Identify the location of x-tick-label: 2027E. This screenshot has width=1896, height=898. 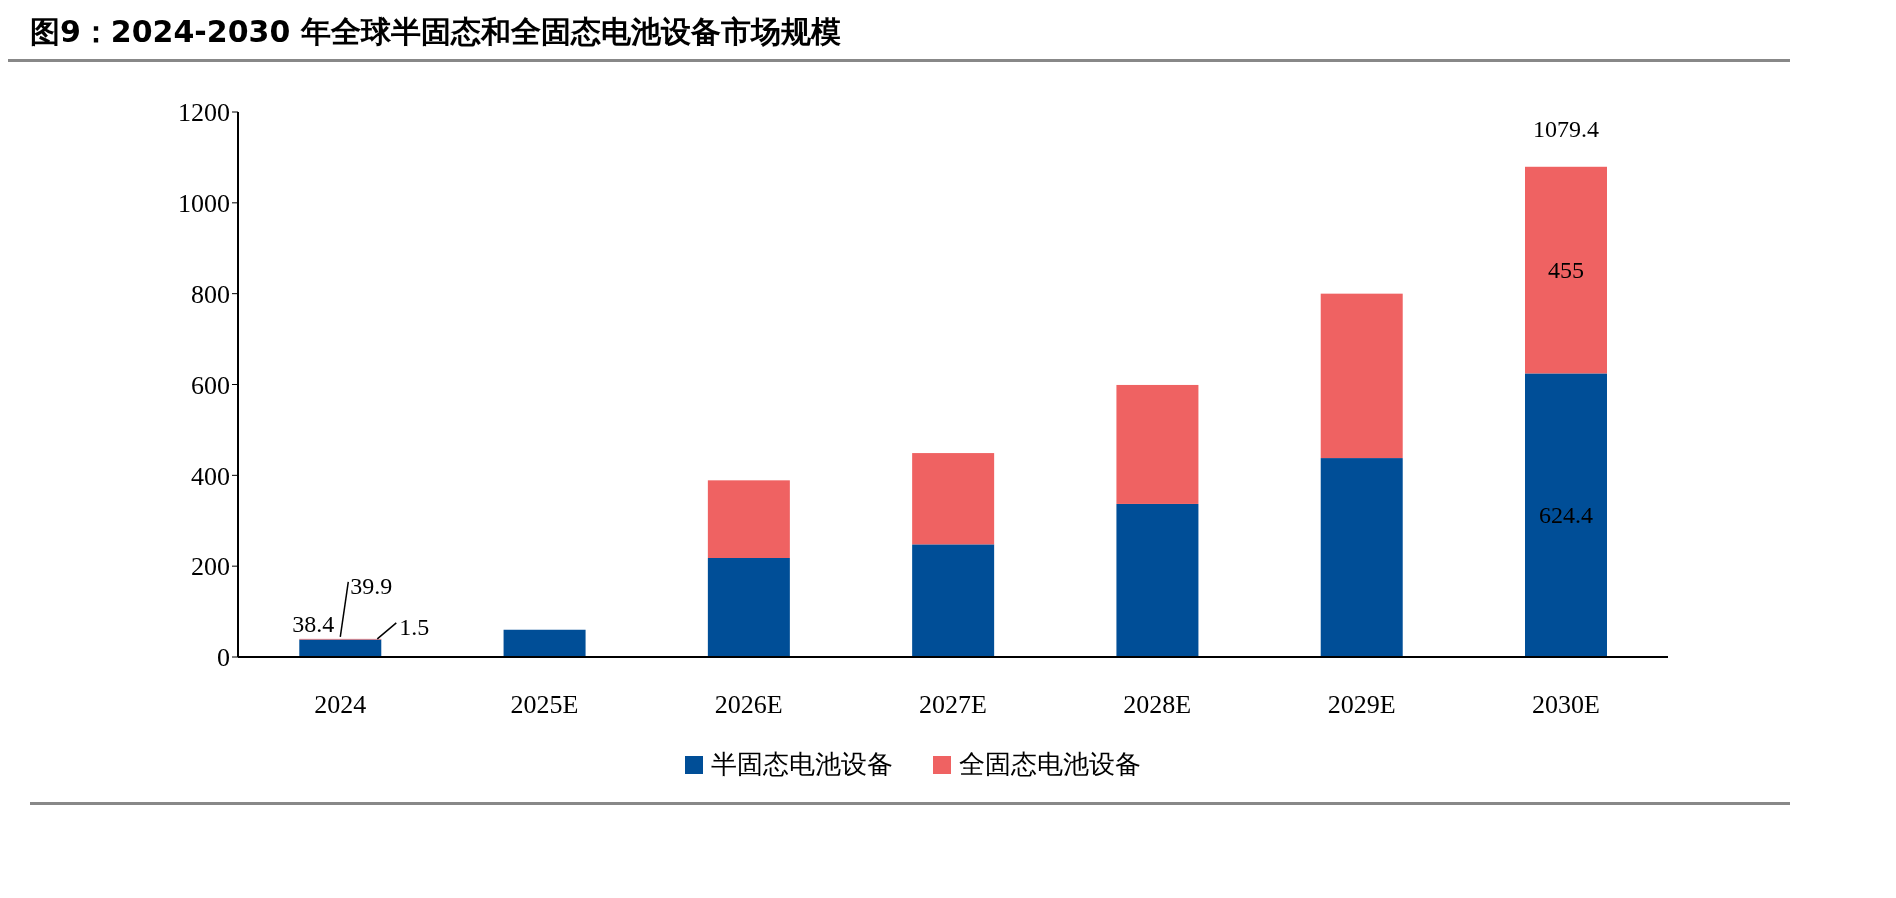
(953, 705).